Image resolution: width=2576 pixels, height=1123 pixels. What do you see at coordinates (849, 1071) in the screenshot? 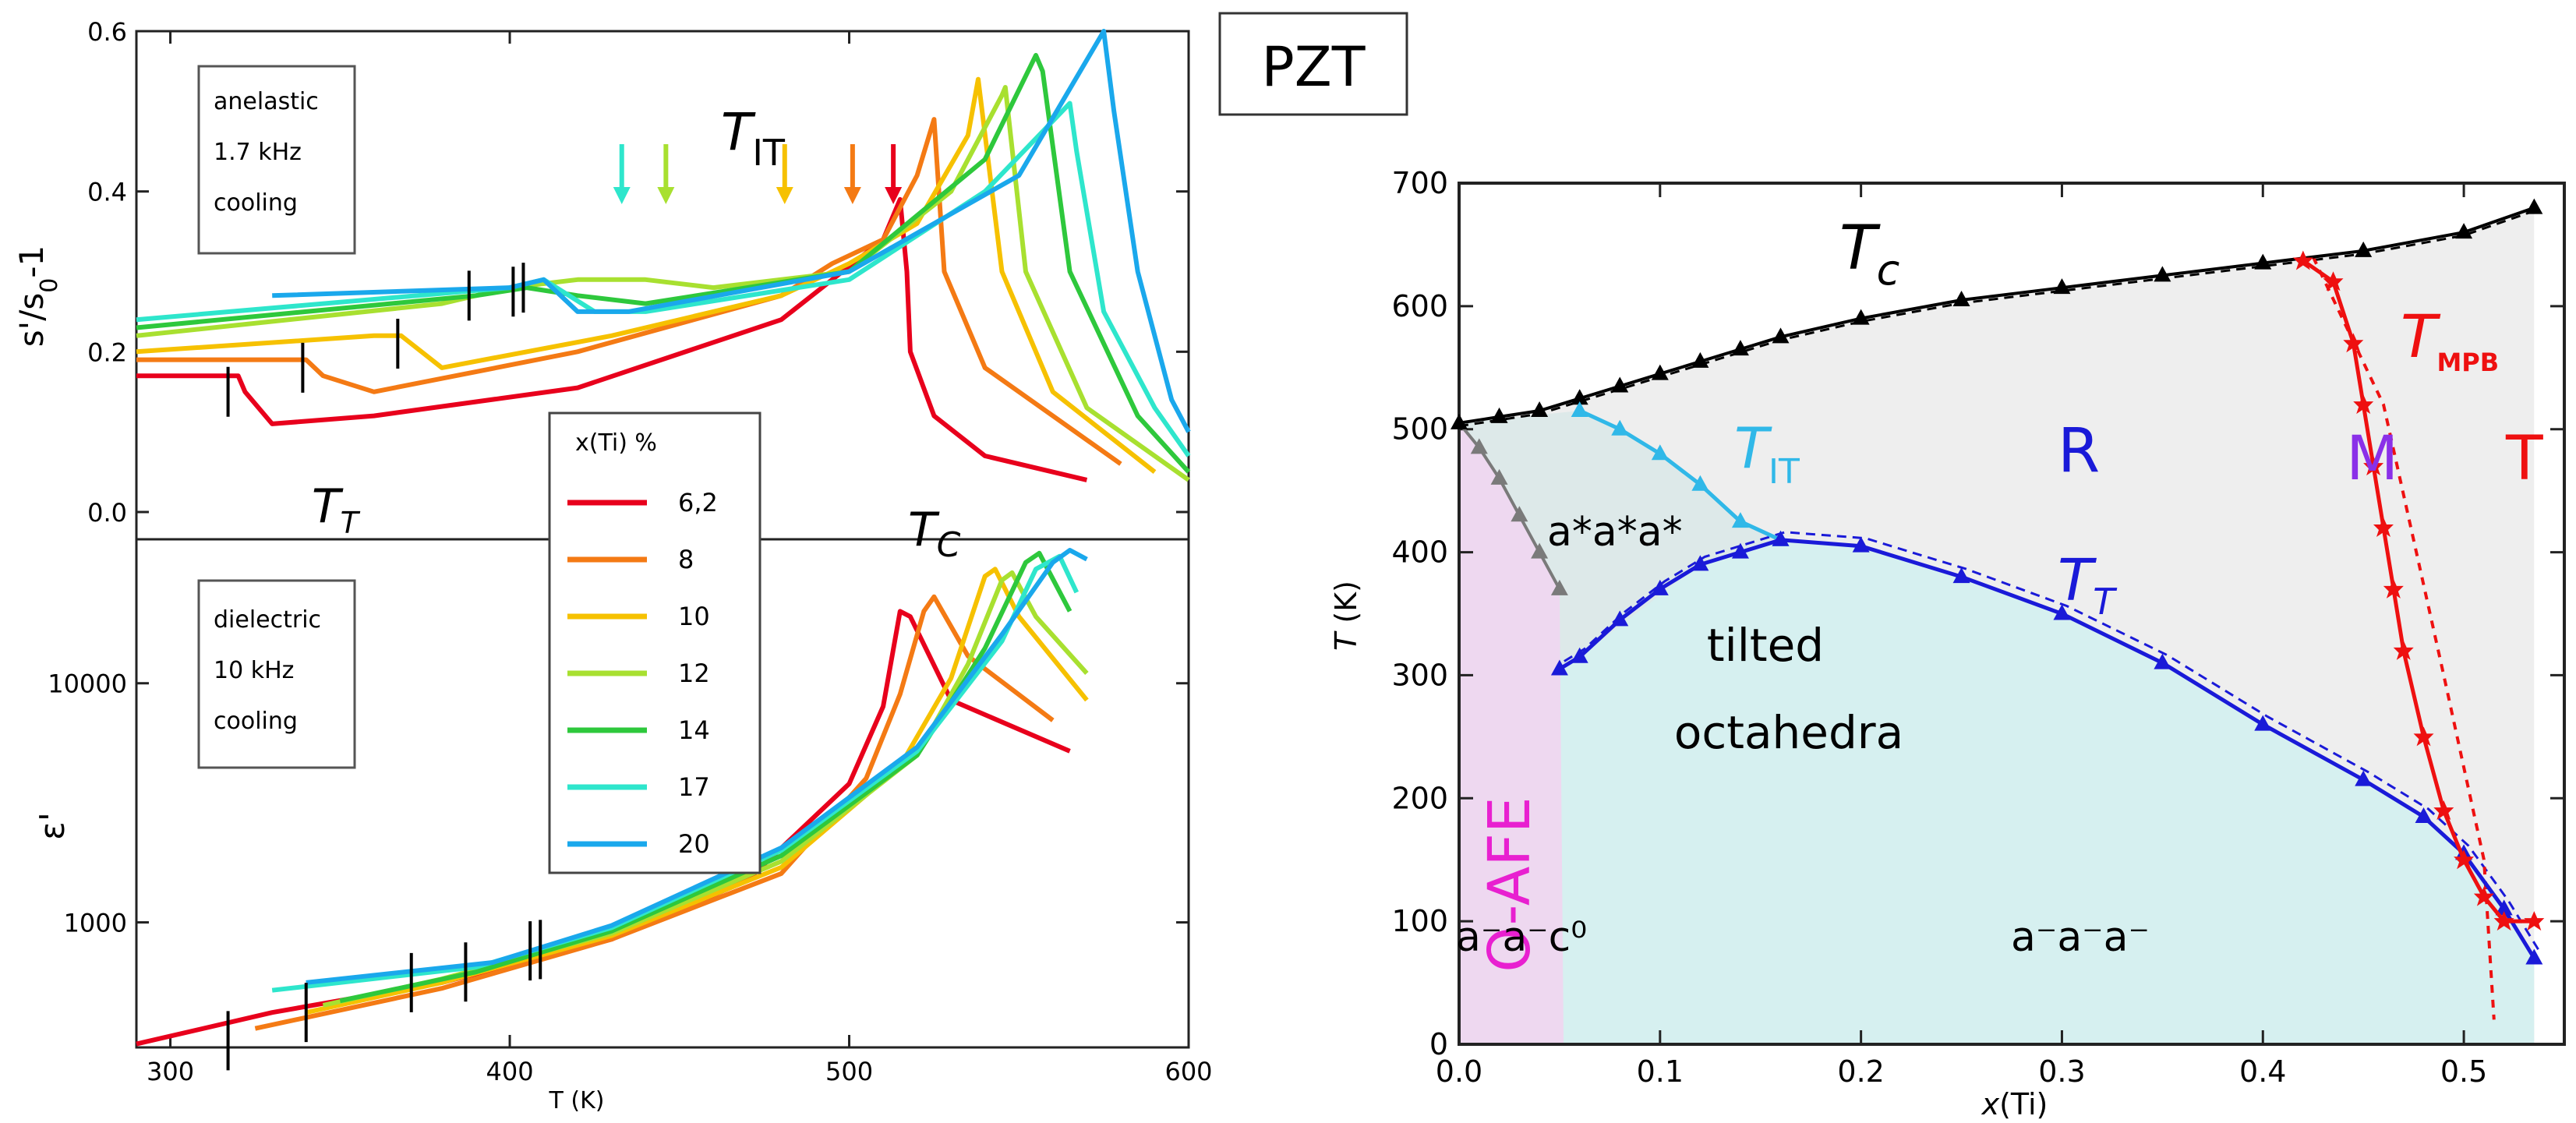
I see `dielectric-xtick-label: 500` at bounding box center [849, 1071].